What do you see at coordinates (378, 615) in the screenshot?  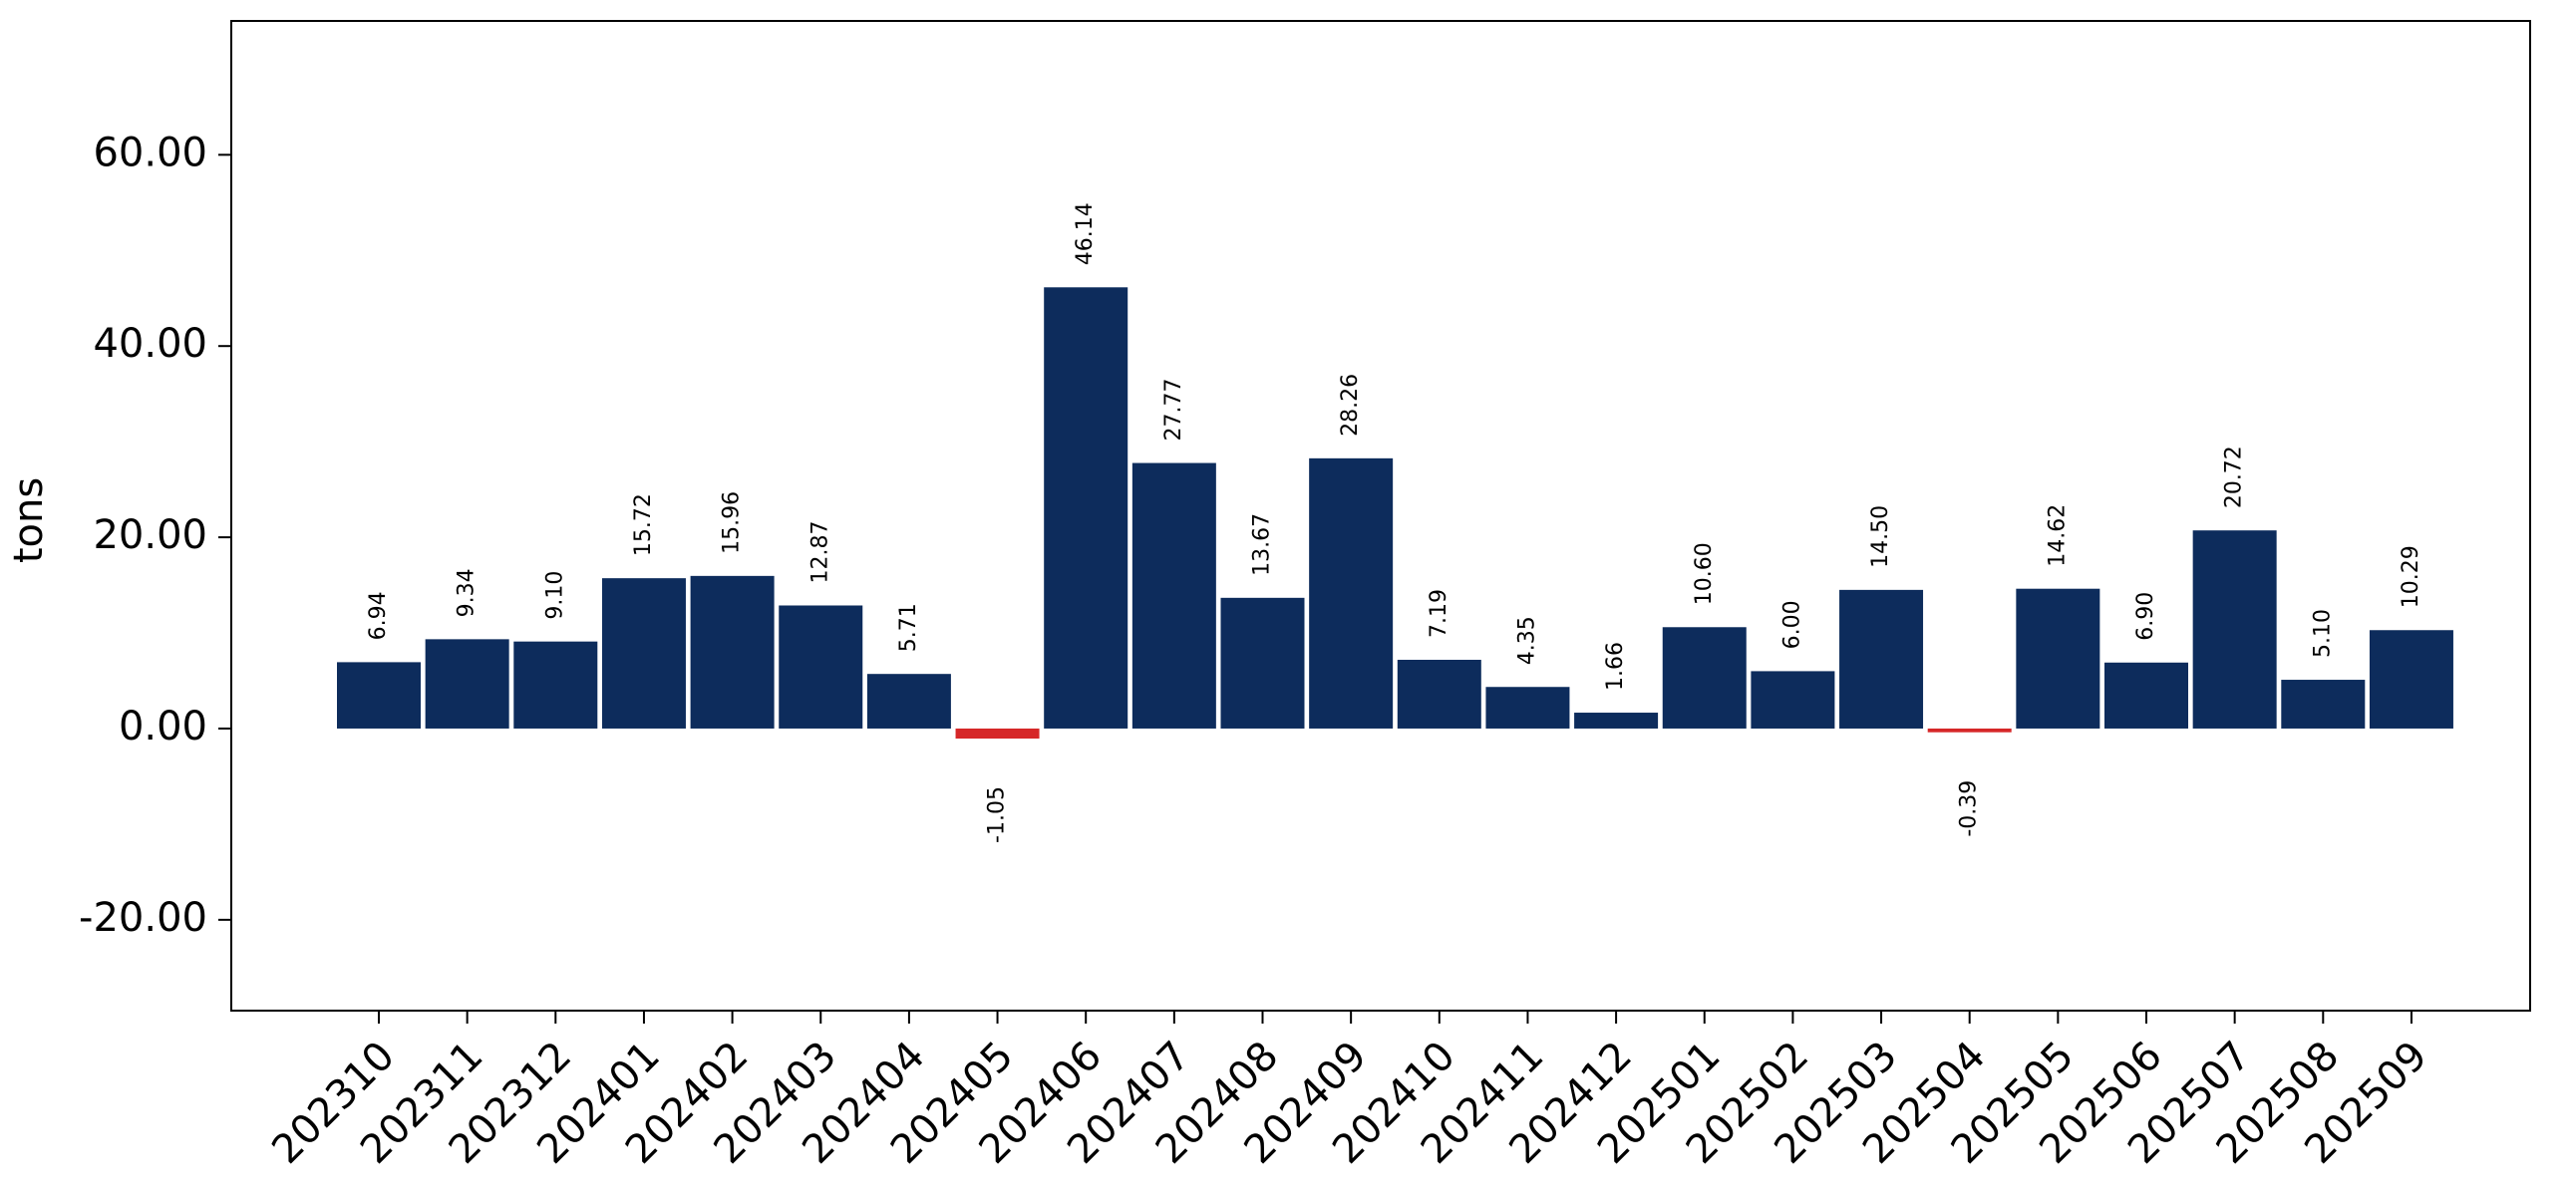 I see `value-label-202310: 6.94` at bounding box center [378, 615].